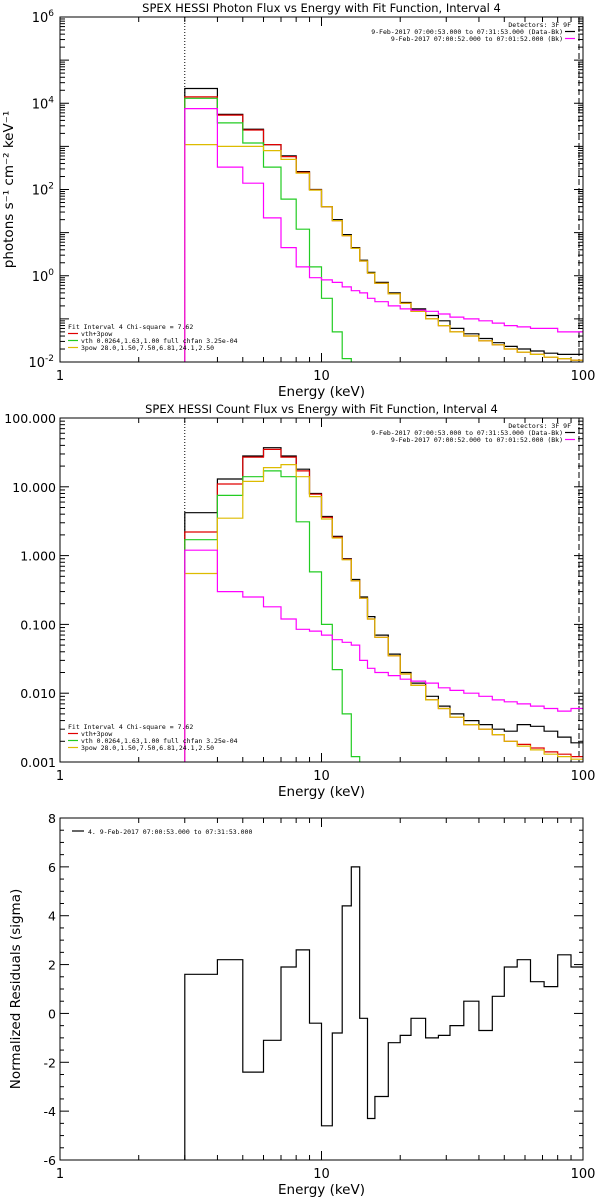 The width and height of the screenshot is (600, 1200). What do you see at coordinates (9, 190) in the screenshot?
I see `y-axis-label: photons s⁻¹ cm⁻² keV⁻¹` at bounding box center [9, 190].